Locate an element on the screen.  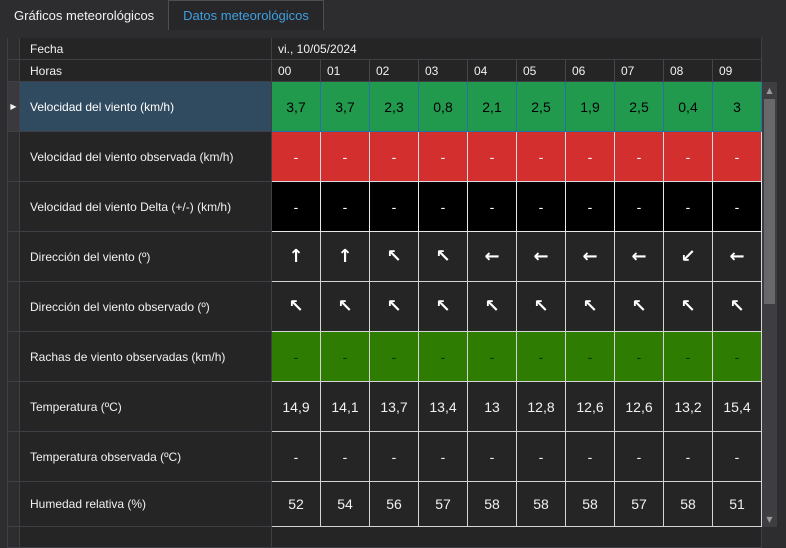
hour-header-cell: 05 is located at coordinates (541, 71).